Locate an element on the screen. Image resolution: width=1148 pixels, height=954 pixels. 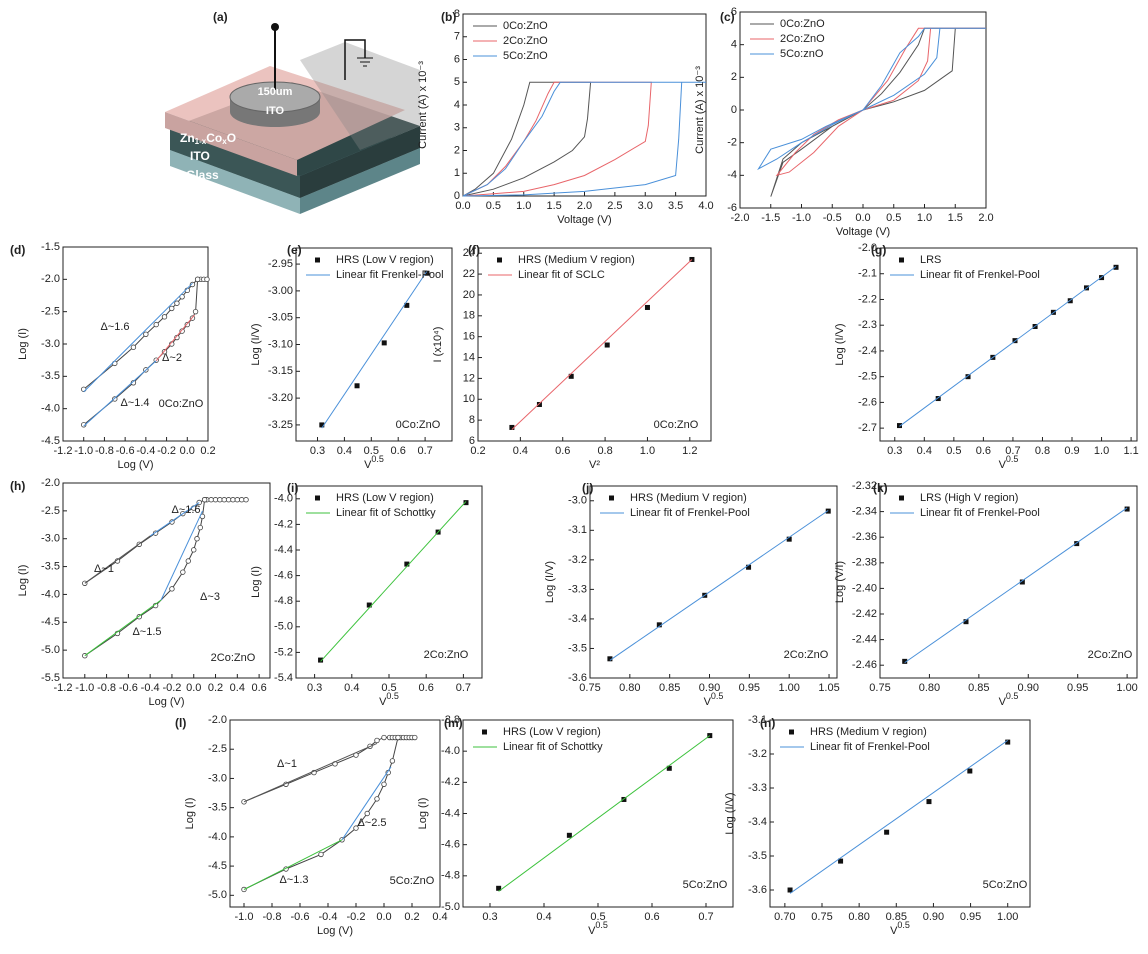
y-tick-label: -2.32 is located at coordinates (864, 486).